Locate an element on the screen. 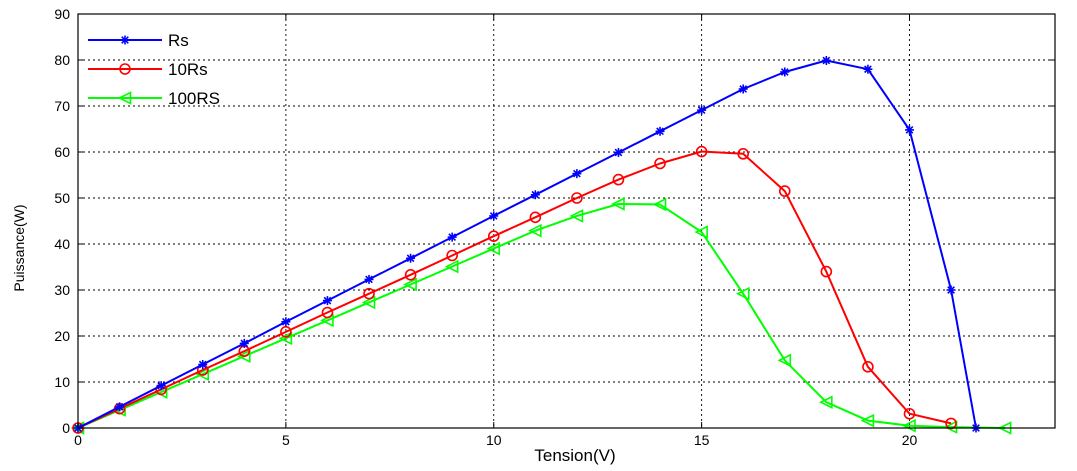  x-tick-label: 15 is located at coordinates (702, 440).